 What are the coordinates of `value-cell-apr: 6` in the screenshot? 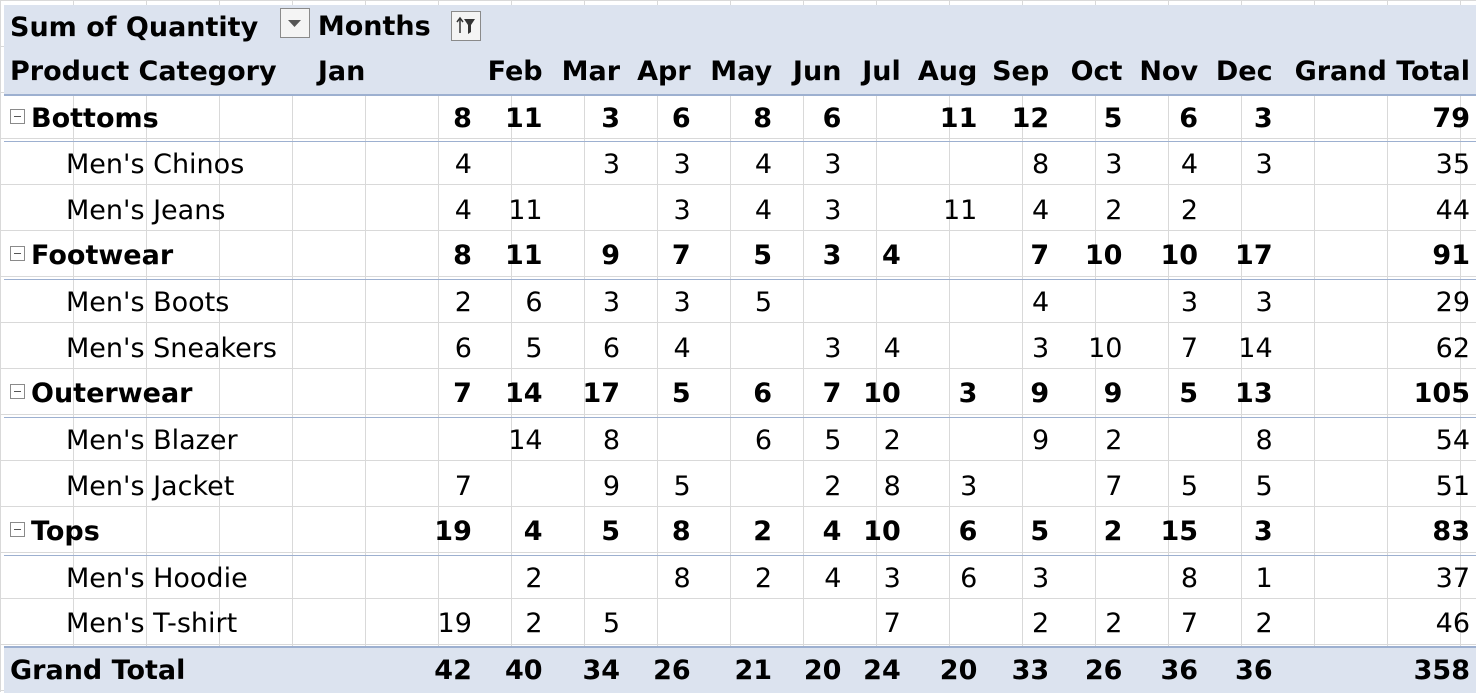 It's located at (661, 118).